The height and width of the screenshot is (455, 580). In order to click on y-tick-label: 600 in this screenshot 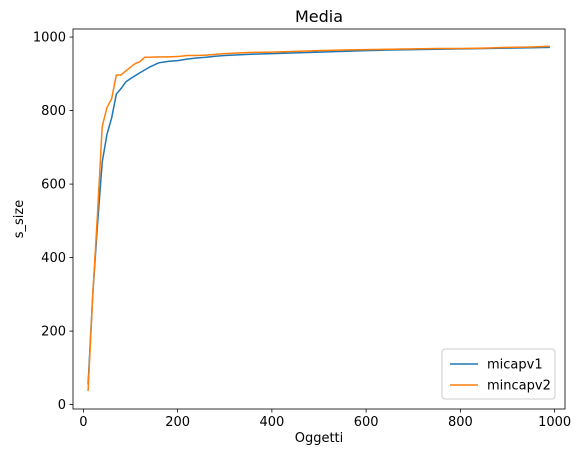, I will do `click(53, 185)`.